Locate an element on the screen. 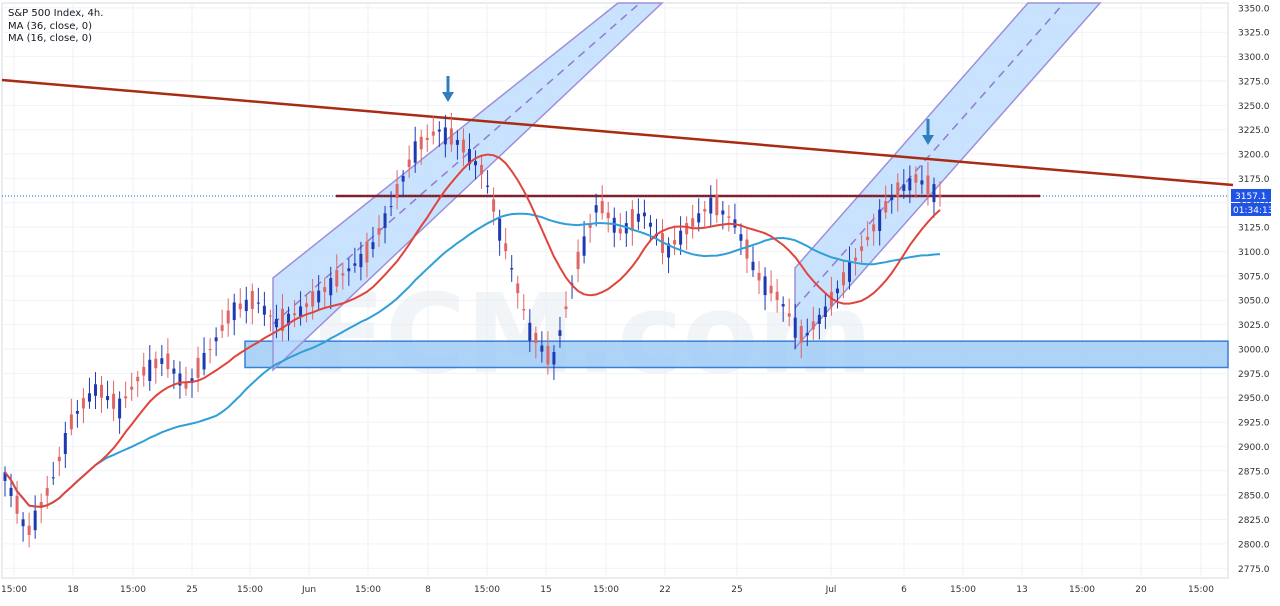  x-tick-label: 15 is located at coordinates (545, 590).